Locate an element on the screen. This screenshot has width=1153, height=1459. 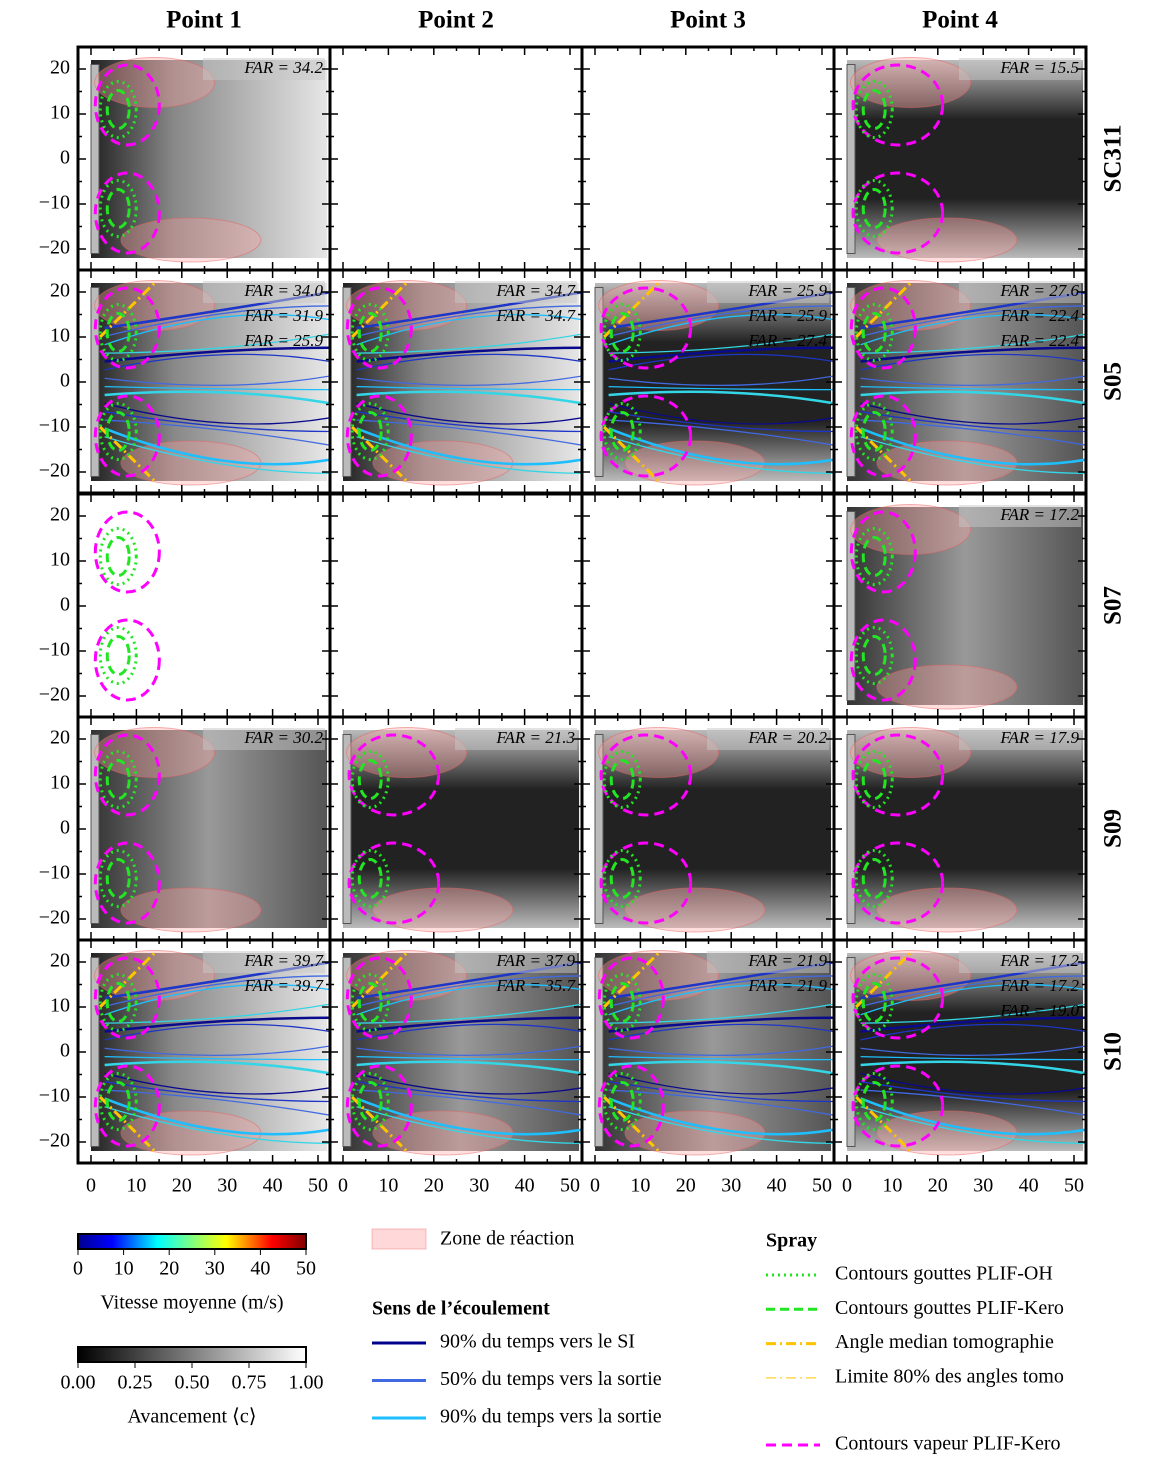
legend-text: Contours gouttes PLIF-OH is located at coordinates (944, 1274).